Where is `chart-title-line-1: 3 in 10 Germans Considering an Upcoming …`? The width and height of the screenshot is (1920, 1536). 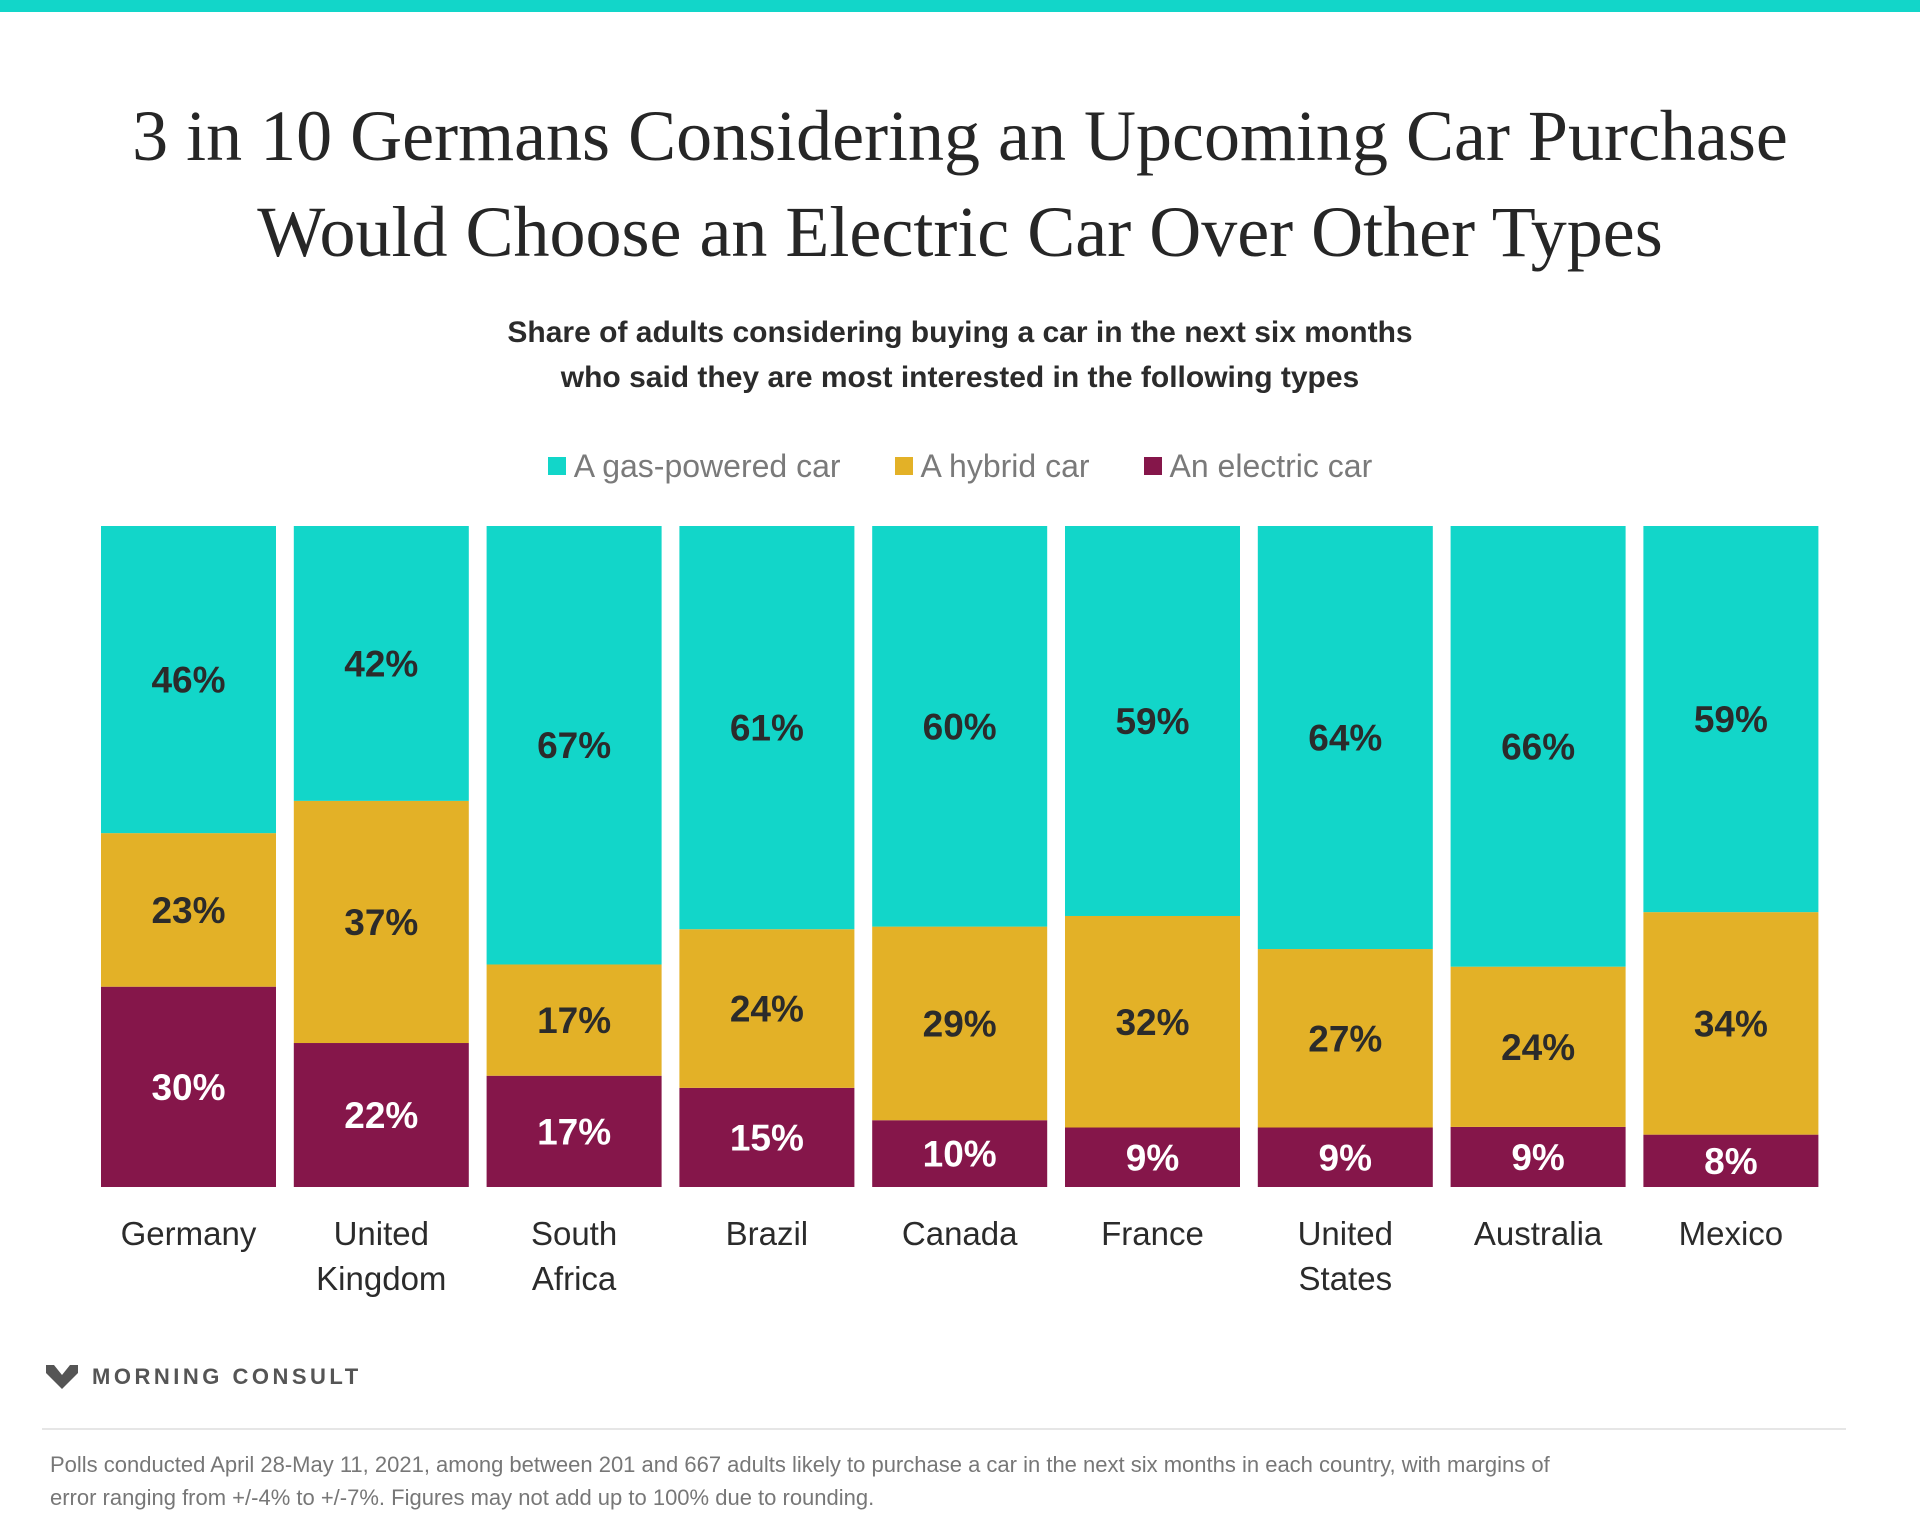 chart-title-line-1: 3 in 10 Germans Considering an Upcoming … is located at coordinates (960, 136).